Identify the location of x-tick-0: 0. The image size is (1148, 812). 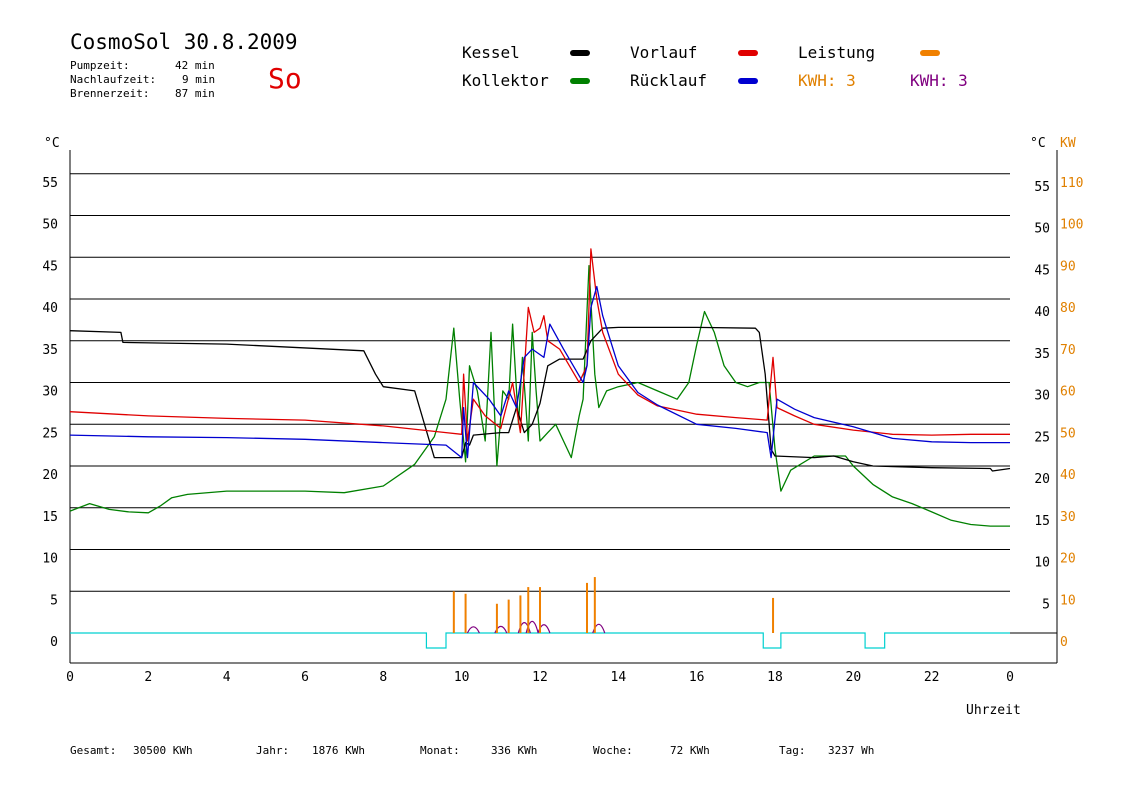
(70, 677).